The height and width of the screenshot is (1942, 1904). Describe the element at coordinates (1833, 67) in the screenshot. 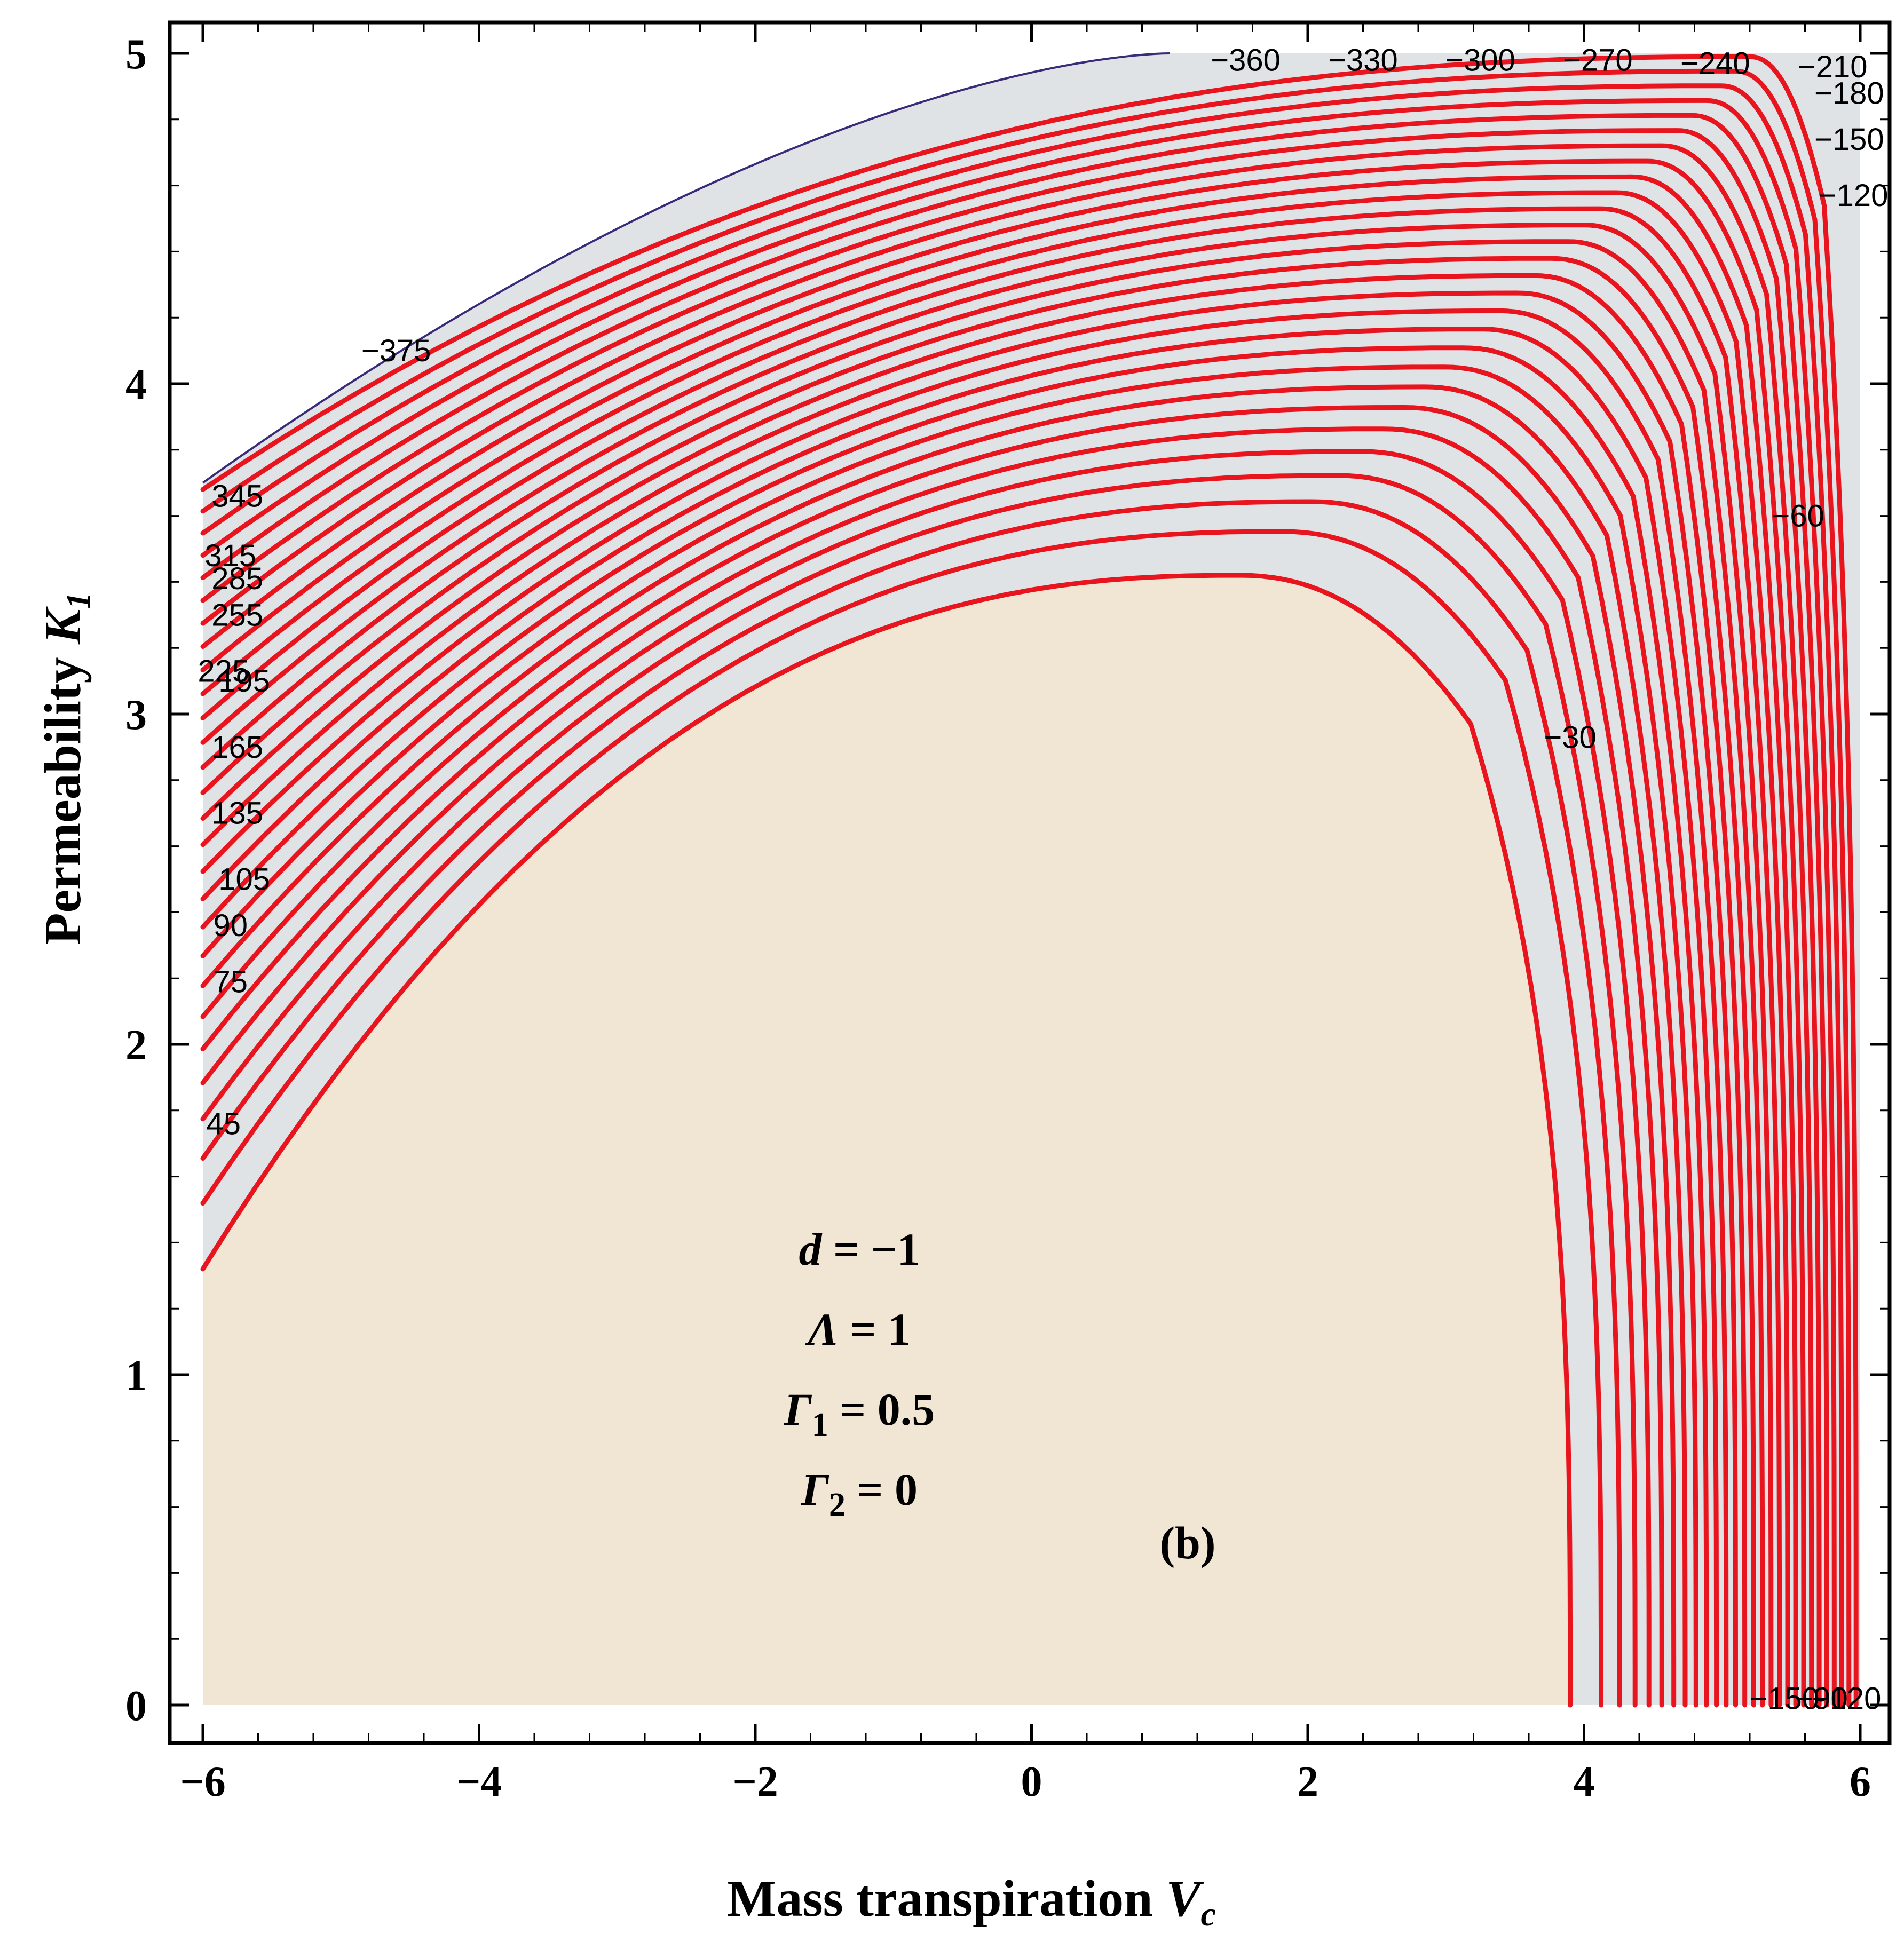

I see `contour-label: −210` at that location.